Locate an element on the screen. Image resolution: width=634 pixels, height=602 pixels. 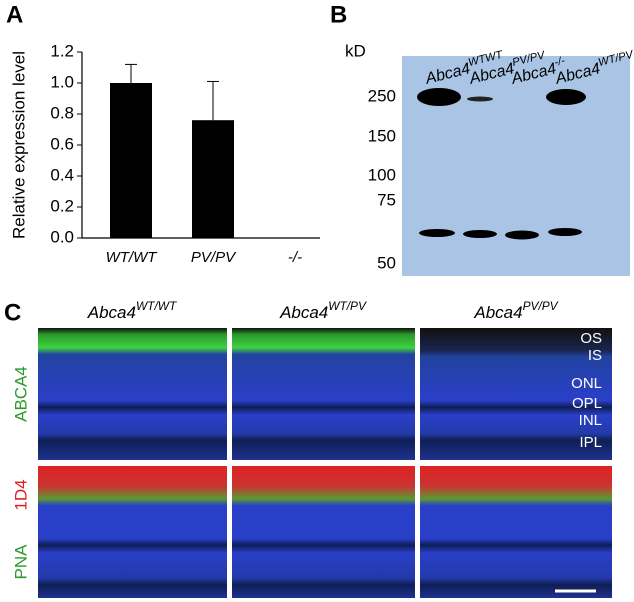
label-sup: WT/WT is located at coordinates (156, 306).